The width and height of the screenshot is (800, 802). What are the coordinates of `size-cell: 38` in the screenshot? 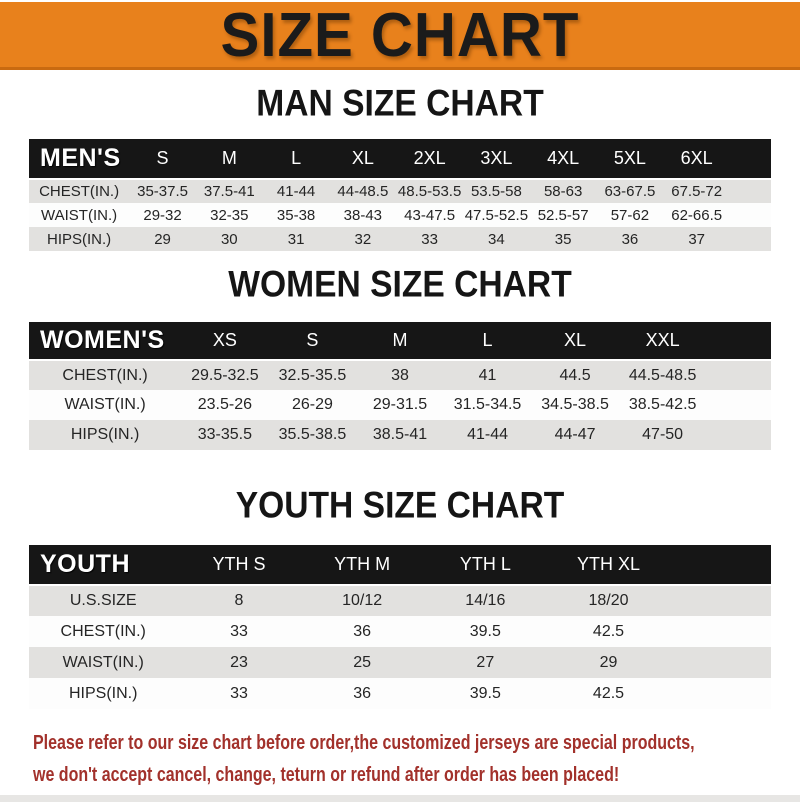 It's located at (400, 375).